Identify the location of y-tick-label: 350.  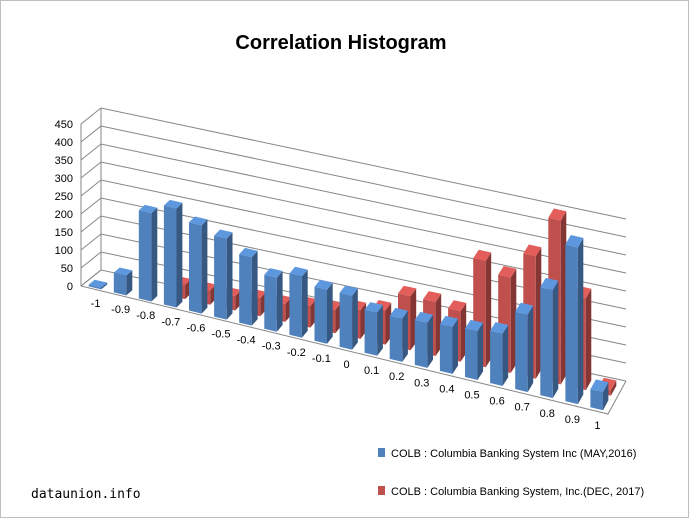
(64, 161).